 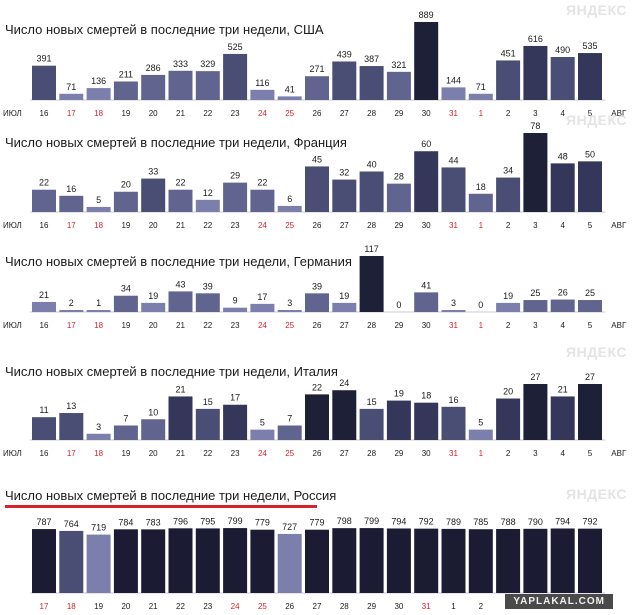 What do you see at coordinates (289, 325) in the screenshot?
I see `category-label: 25` at bounding box center [289, 325].